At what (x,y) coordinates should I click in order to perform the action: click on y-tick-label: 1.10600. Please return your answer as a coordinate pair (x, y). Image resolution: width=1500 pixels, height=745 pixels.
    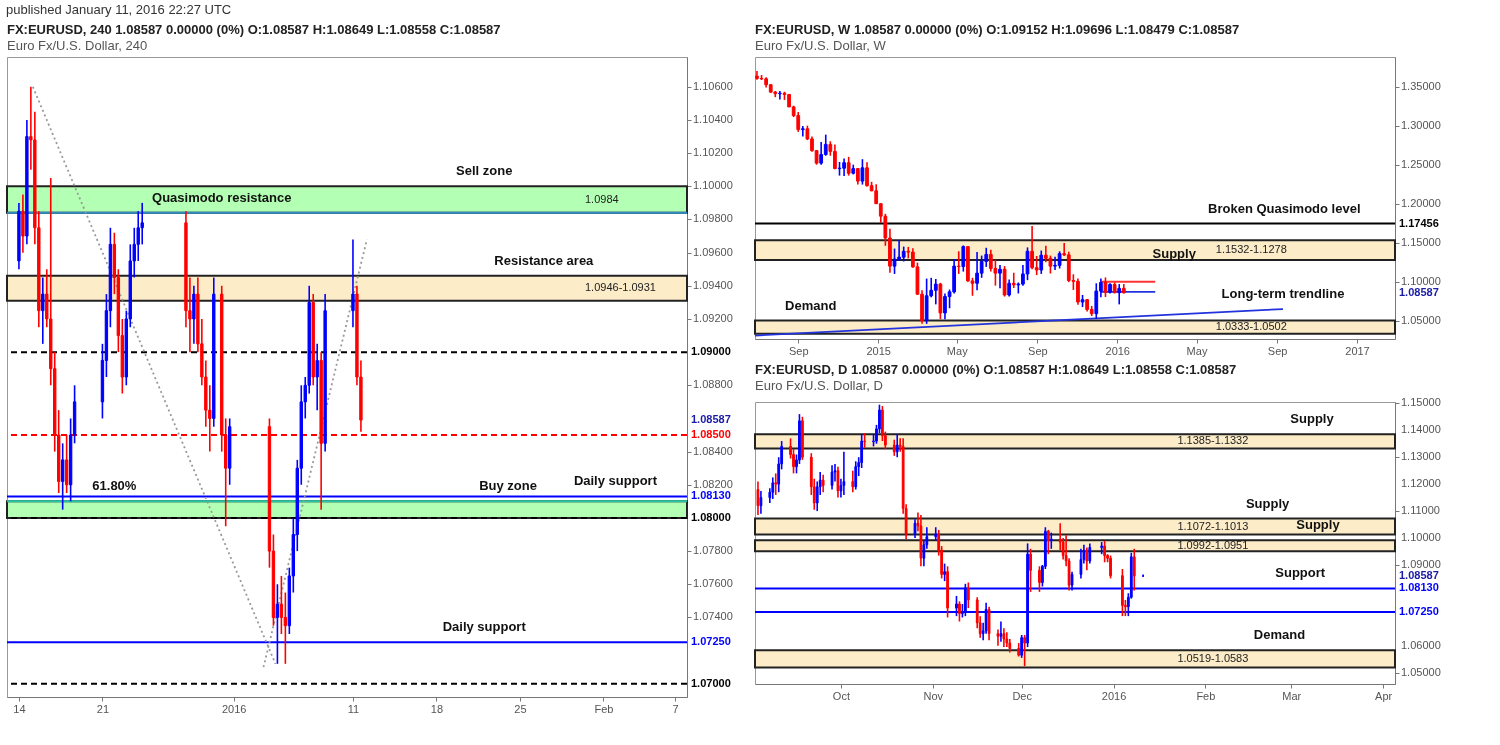
    Looking at the image, I should click on (713, 85).